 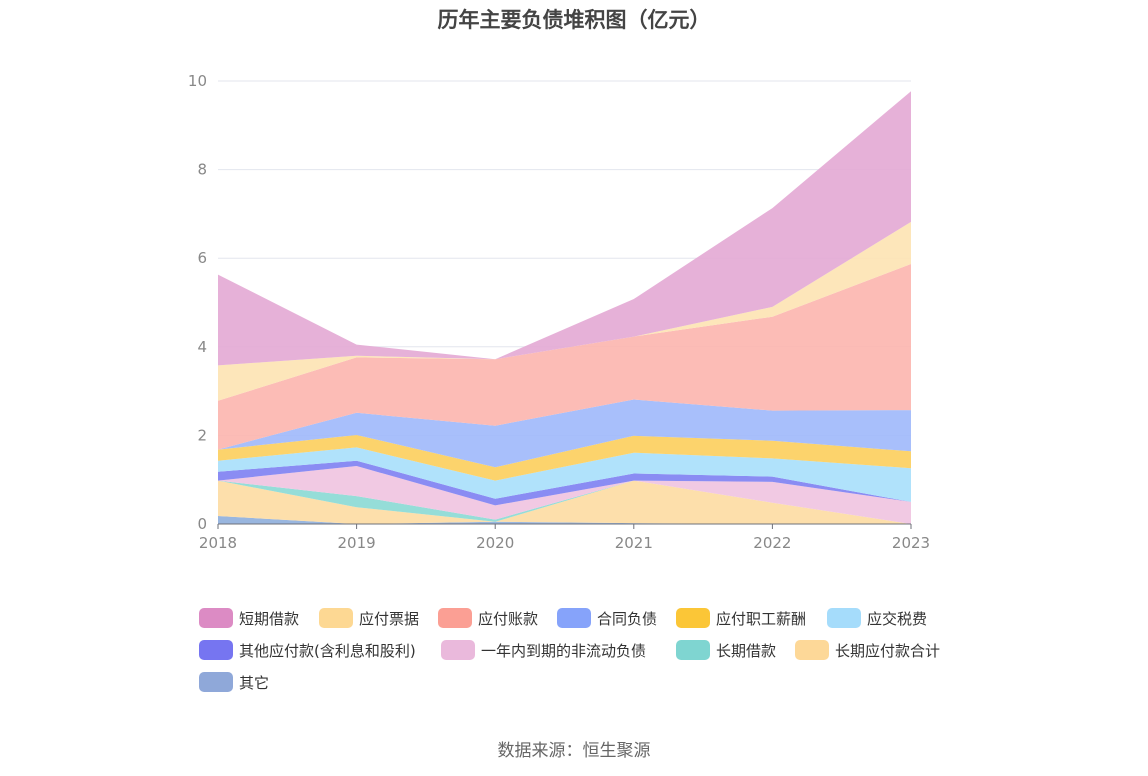 I want to click on legend-label: 短期借款, so click(x=269, y=618).